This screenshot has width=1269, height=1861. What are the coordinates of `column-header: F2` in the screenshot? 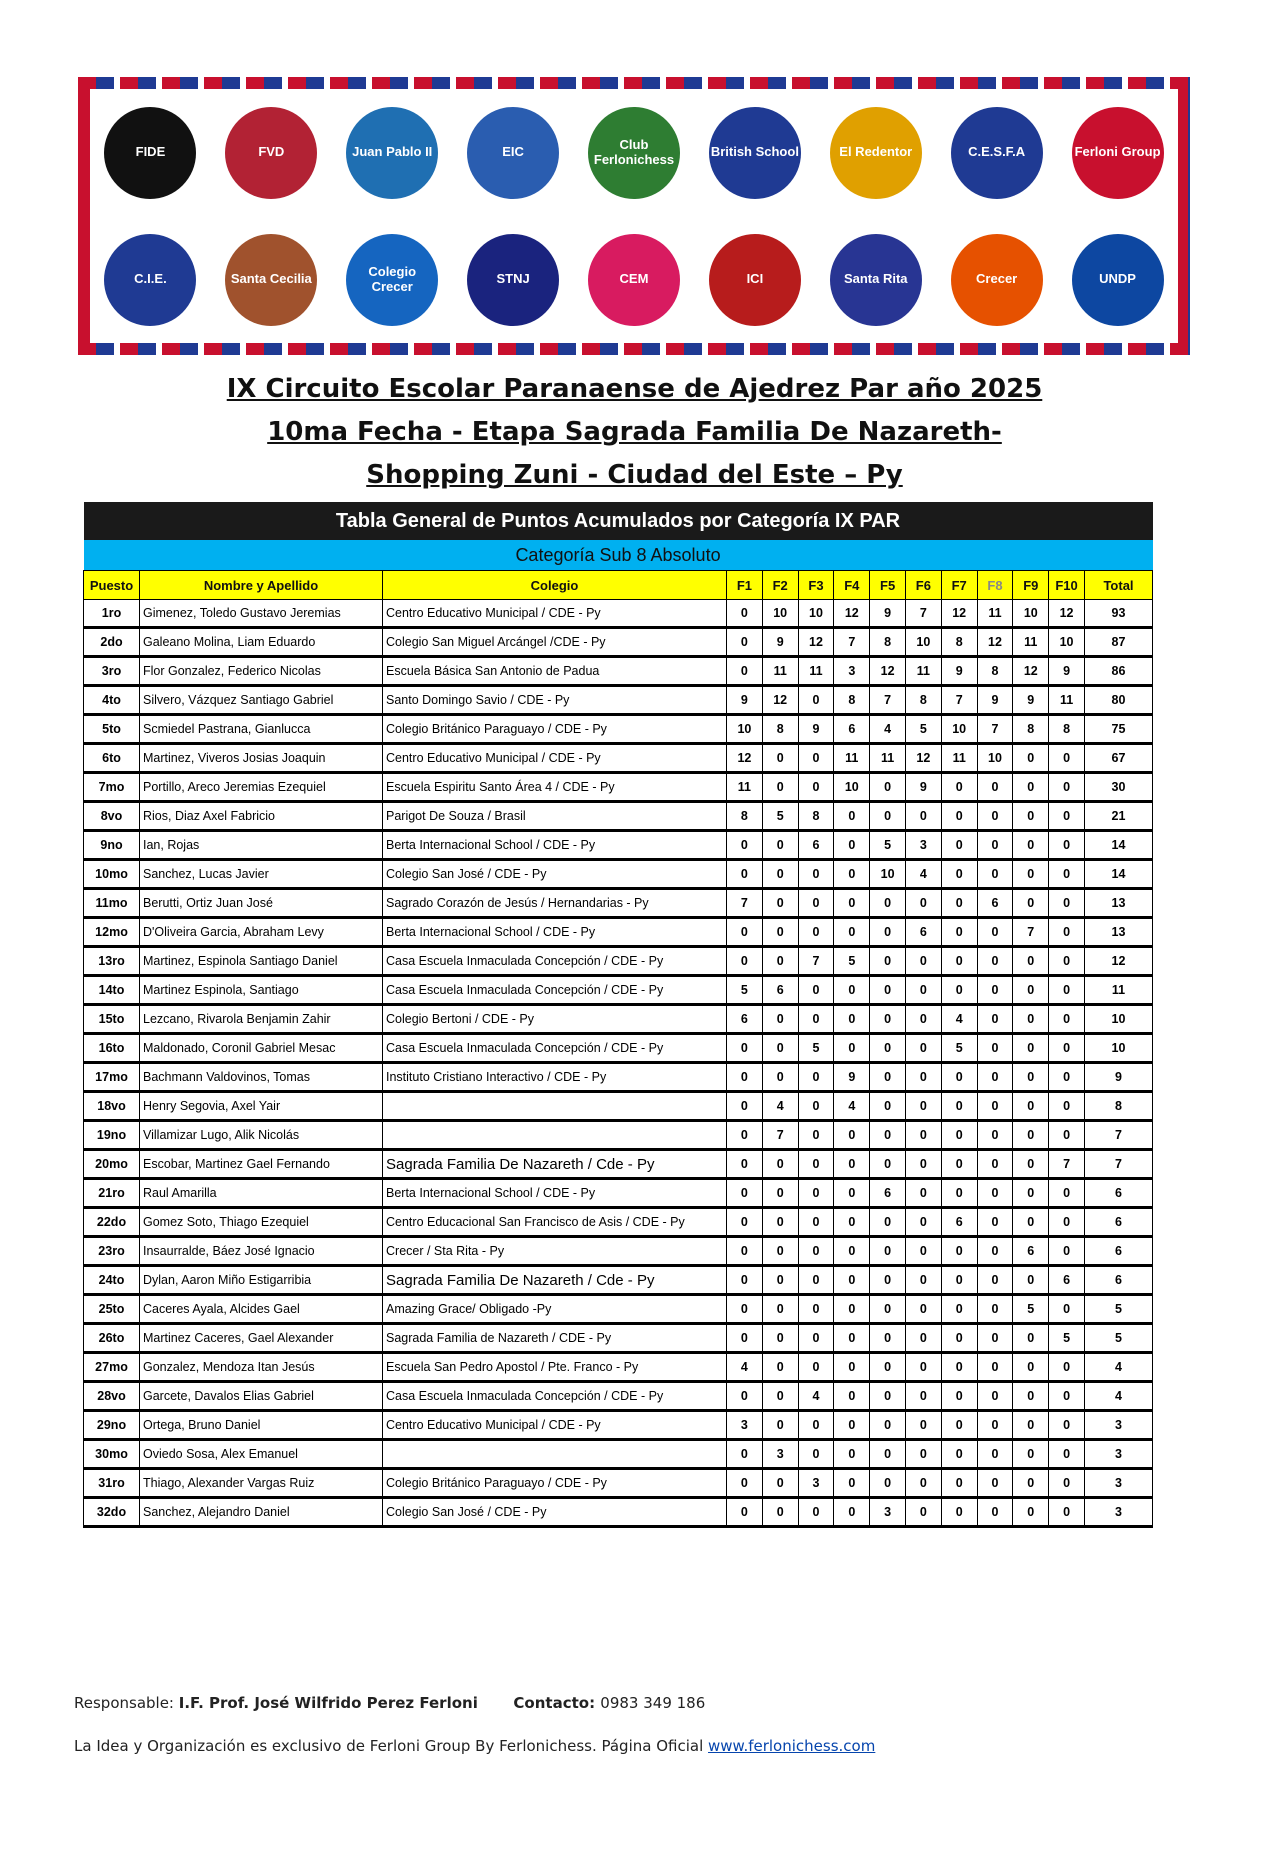 It's located at (780, 585).